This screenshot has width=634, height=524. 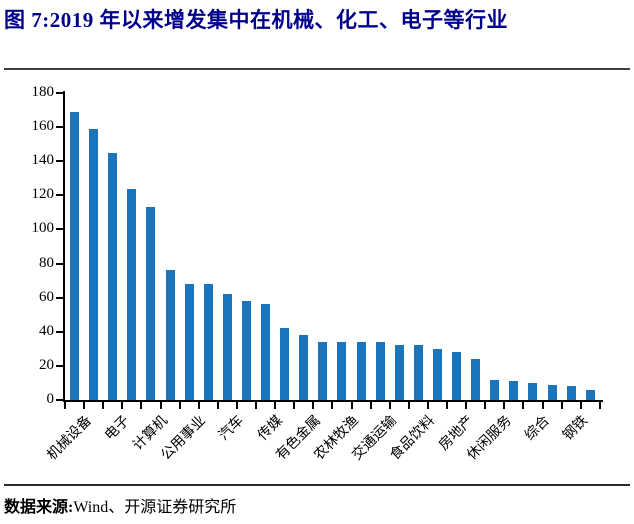 I want to click on x-tick-label: 机械设备, so click(x=69, y=438).